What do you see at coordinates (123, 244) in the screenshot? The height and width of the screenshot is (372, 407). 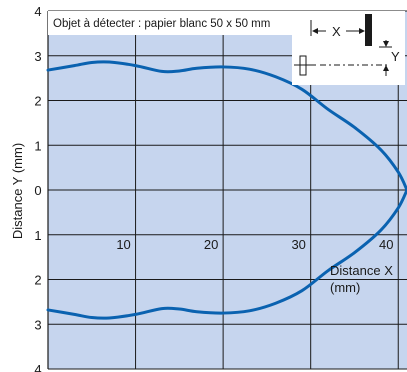 I see `x-tick-label: 10` at bounding box center [123, 244].